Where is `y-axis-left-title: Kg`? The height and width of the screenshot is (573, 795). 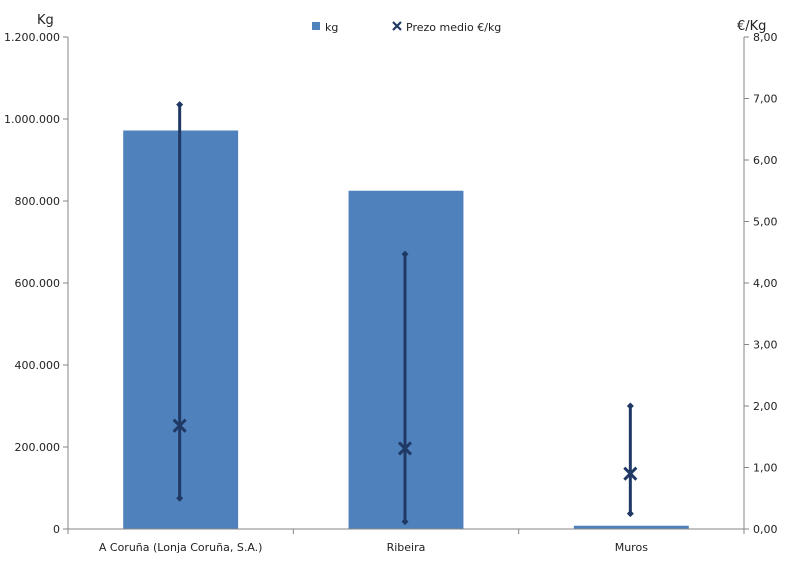
y-axis-left-title: Kg is located at coordinates (45, 20).